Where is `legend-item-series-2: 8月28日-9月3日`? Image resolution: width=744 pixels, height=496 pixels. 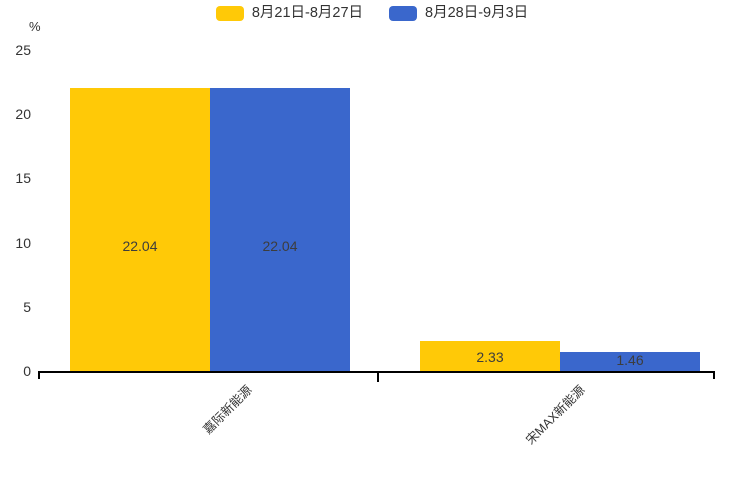 legend-item-series-2: 8月28日-9月3日 is located at coordinates (458, 13).